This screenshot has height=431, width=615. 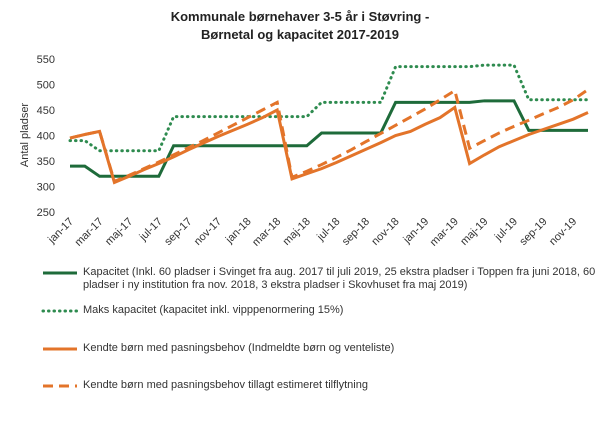 I want to click on x-tick-label: mar-19, so click(x=444, y=232).